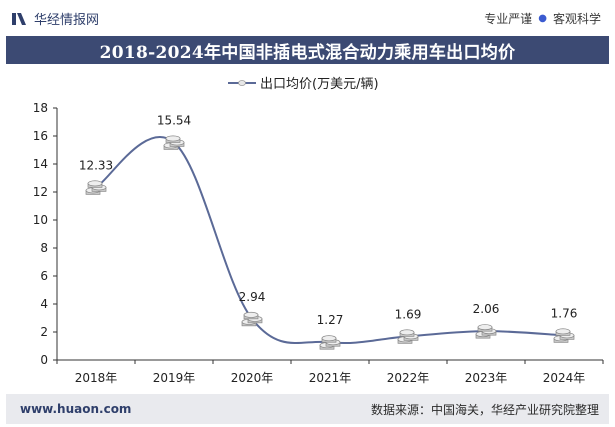 This screenshot has width=615, height=427. What do you see at coordinates (174, 120) in the screenshot?
I see `data-label: 15.54` at bounding box center [174, 120].